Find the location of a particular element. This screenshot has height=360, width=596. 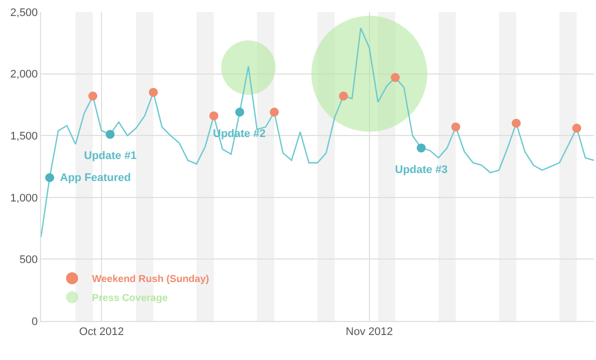

y-tick-label: 0 is located at coordinates (35, 322).